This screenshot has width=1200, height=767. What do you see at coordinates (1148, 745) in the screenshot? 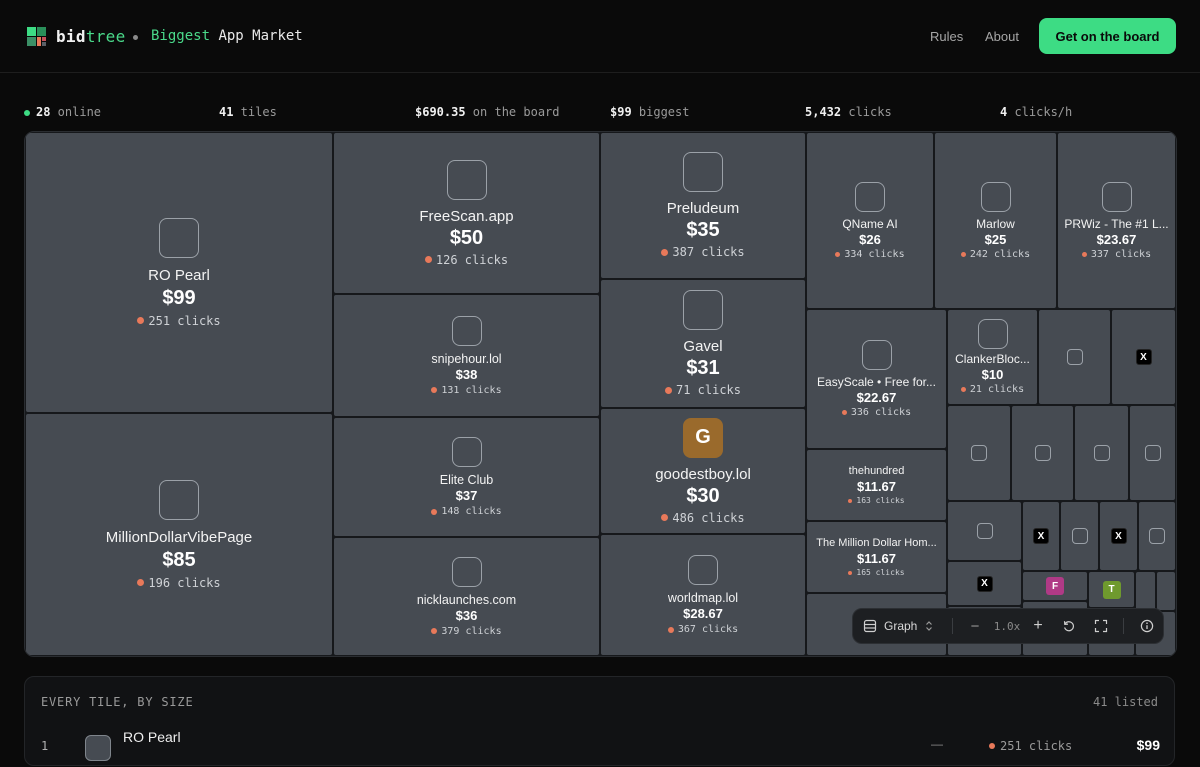
I see `list-price: $99` at bounding box center [1148, 745].